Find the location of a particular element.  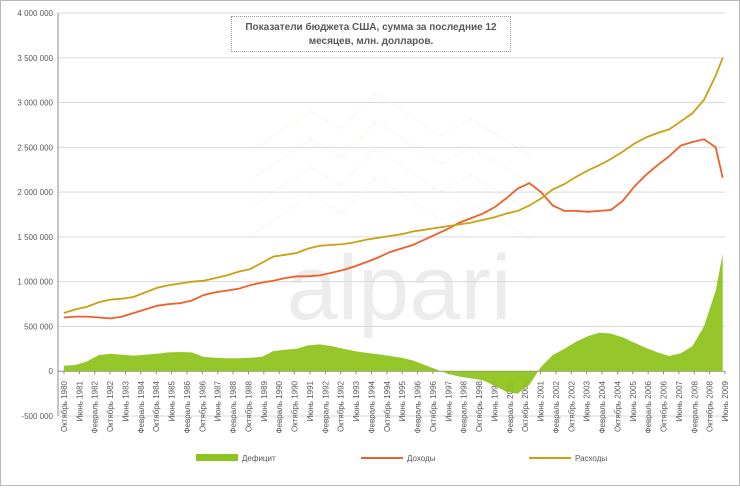

x-tick-label: Февраль 2000 is located at coordinates (510, 406).